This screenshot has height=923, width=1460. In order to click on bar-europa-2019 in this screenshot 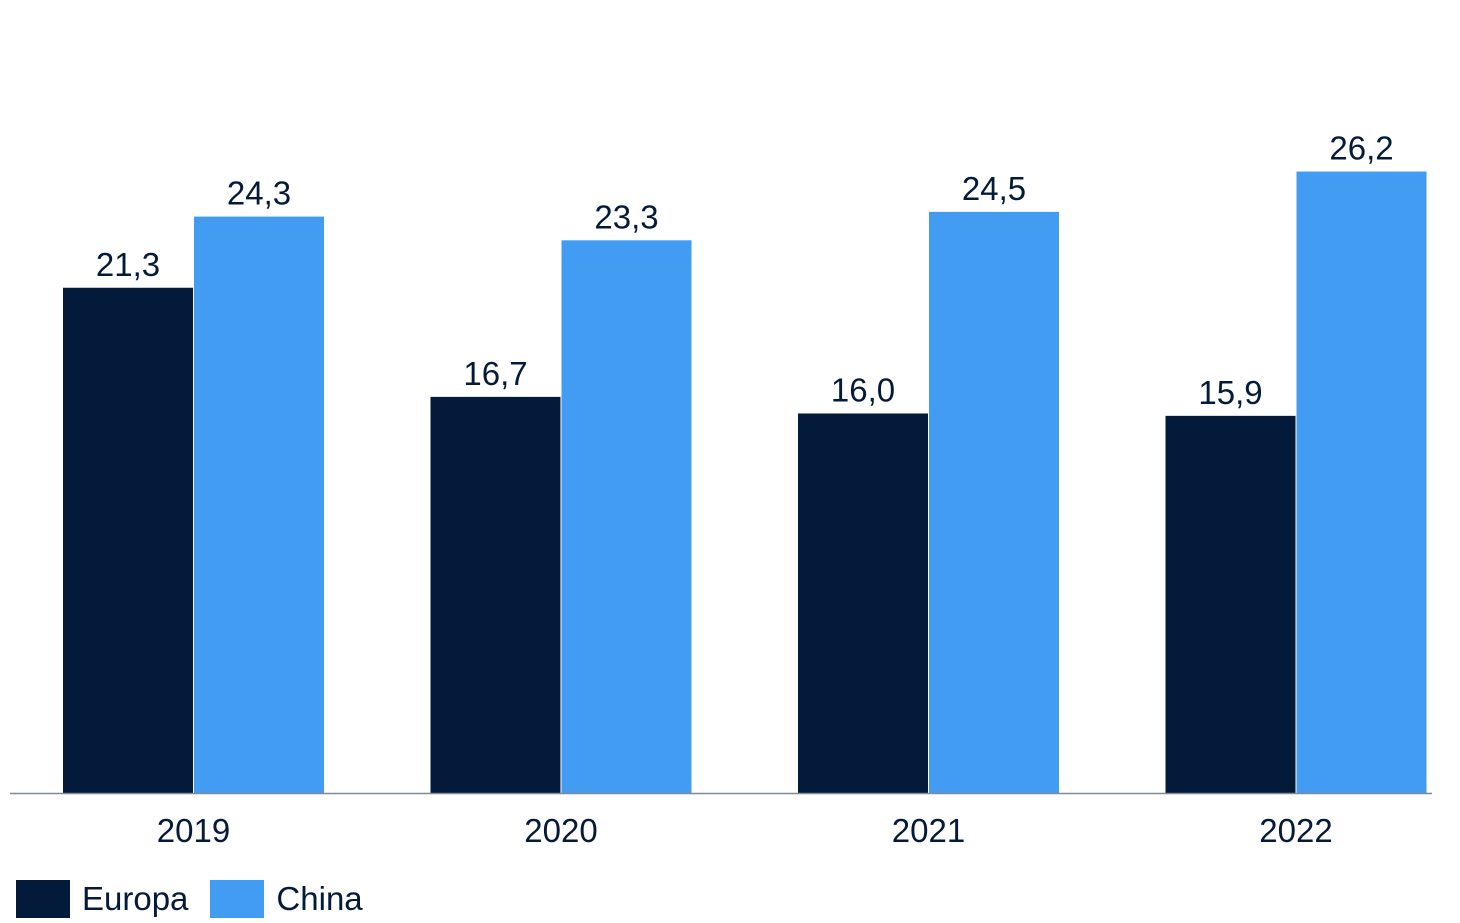, I will do `click(128, 540)`.